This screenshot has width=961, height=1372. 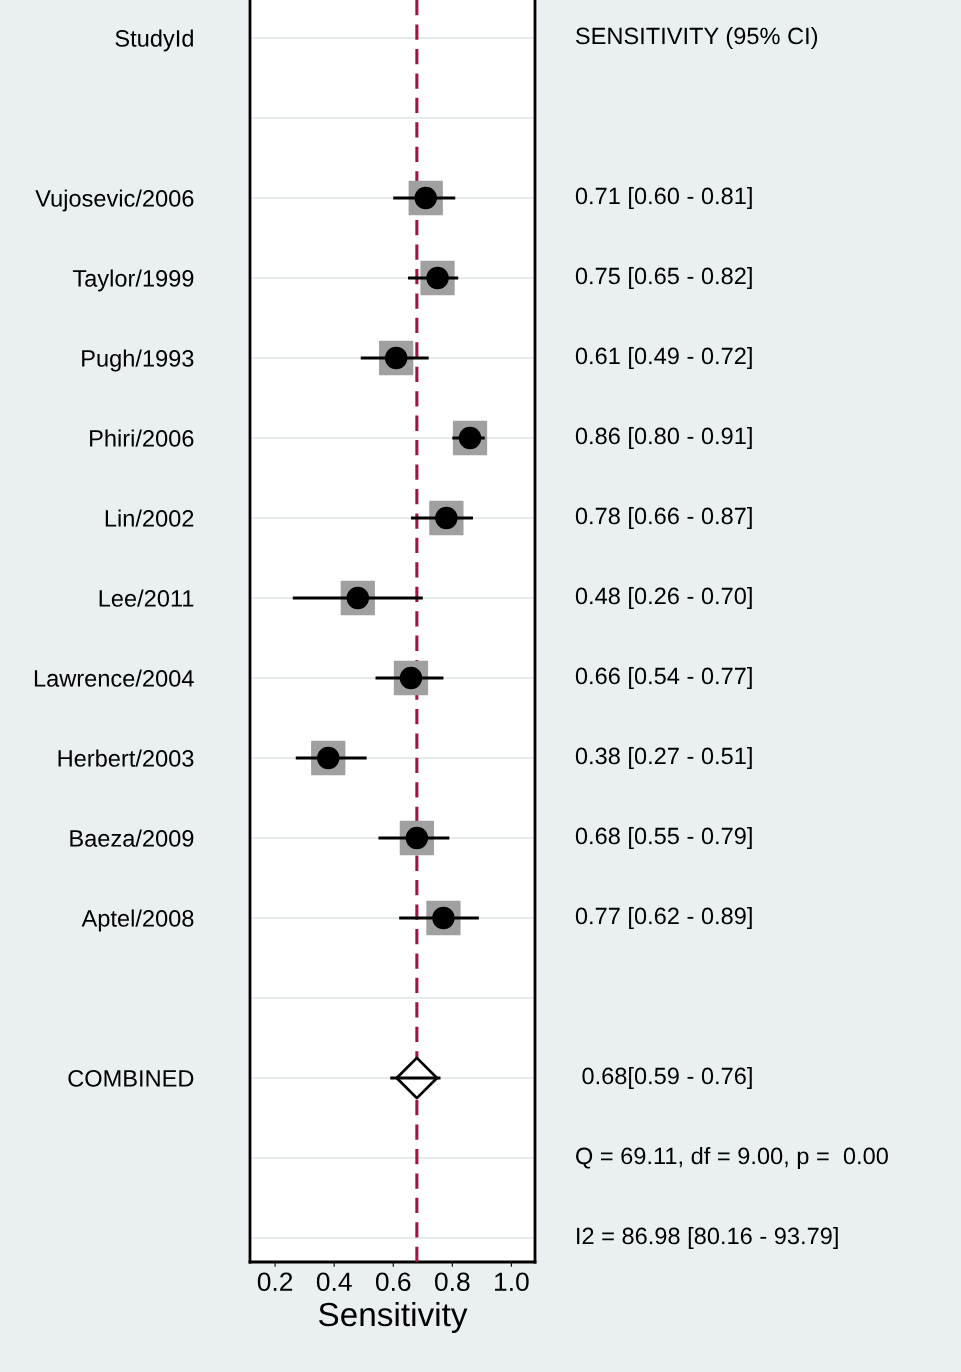 What do you see at coordinates (114, 200) in the screenshot?
I see `y-tick-label: Vujosevic/2006` at bounding box center [114, 200].